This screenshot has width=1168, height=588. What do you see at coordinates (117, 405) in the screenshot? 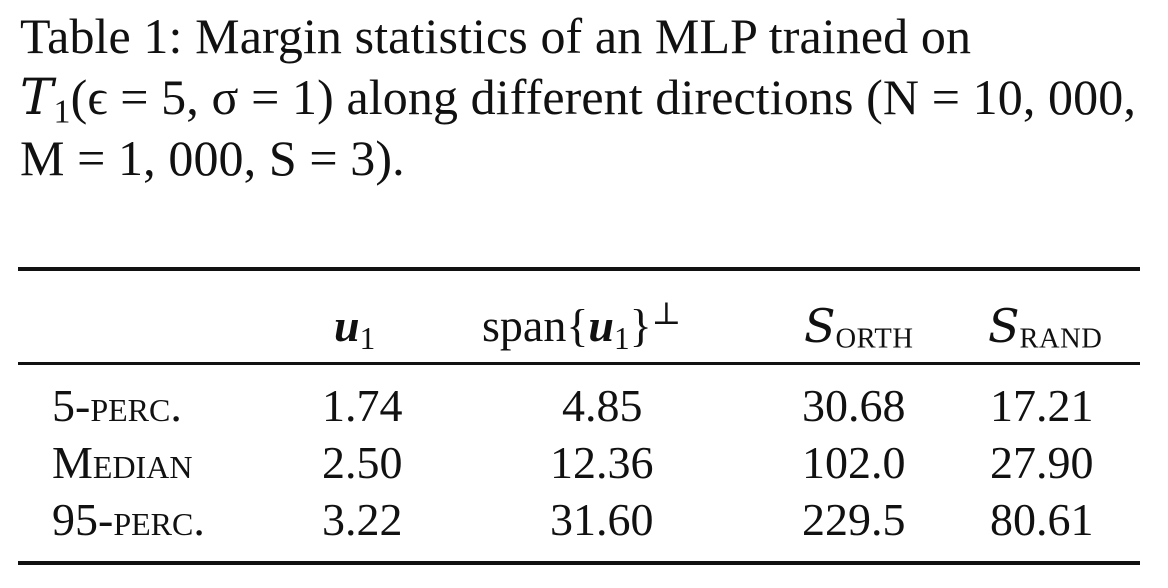
I see `row-label-5-perc: 5-perc.` at bounding box center [117, 405].